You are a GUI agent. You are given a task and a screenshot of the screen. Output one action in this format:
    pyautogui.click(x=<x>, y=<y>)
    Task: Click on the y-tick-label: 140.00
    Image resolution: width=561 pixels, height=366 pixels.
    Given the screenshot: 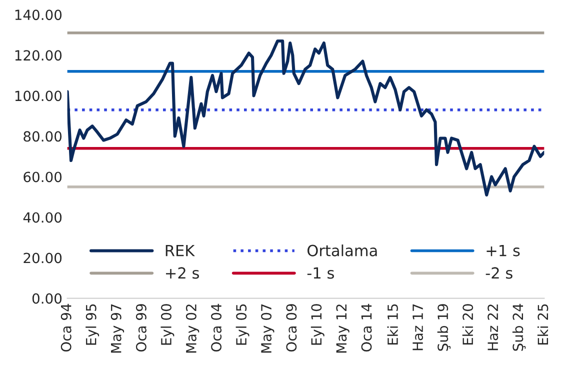 What is the action you would take?
    pyautogui.click(x=38, y=15)
    